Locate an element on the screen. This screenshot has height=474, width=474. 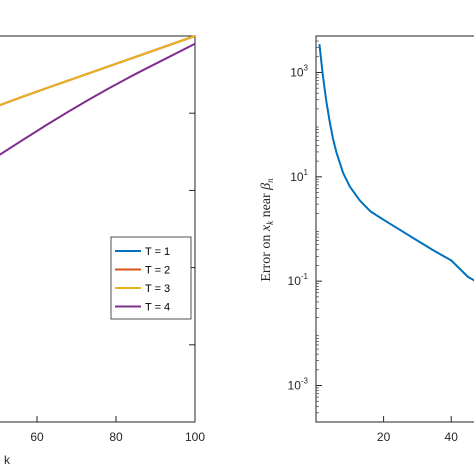
right-y-tick-label: 10⁻¹ is located at coordinates (298, 280).